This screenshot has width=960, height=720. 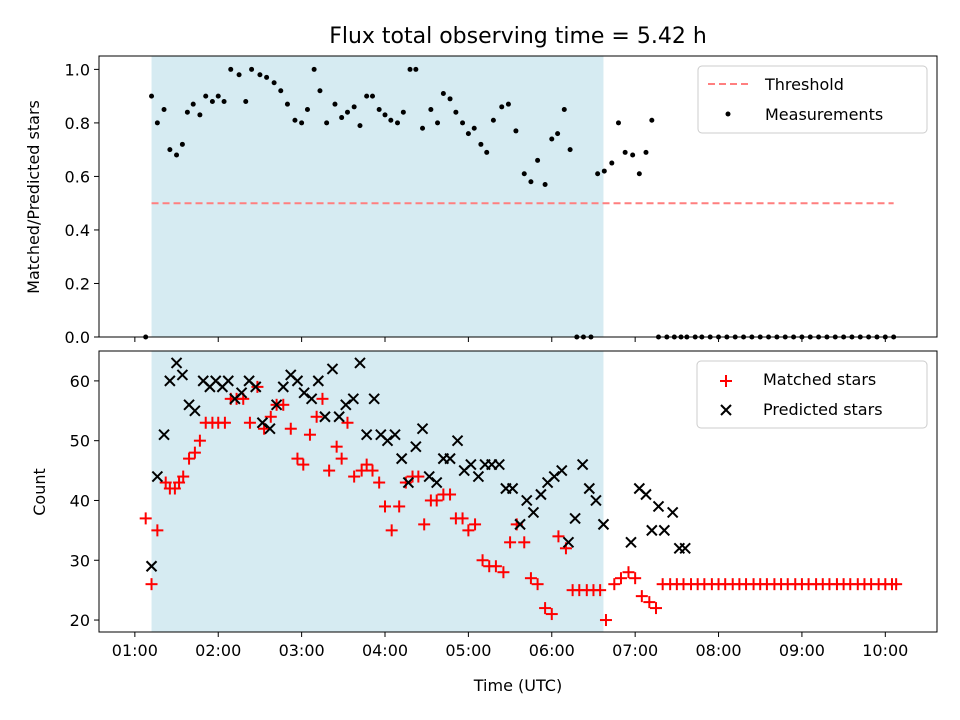 I want to click on y-tick-label: 1.0, so click(x=77, y=69).